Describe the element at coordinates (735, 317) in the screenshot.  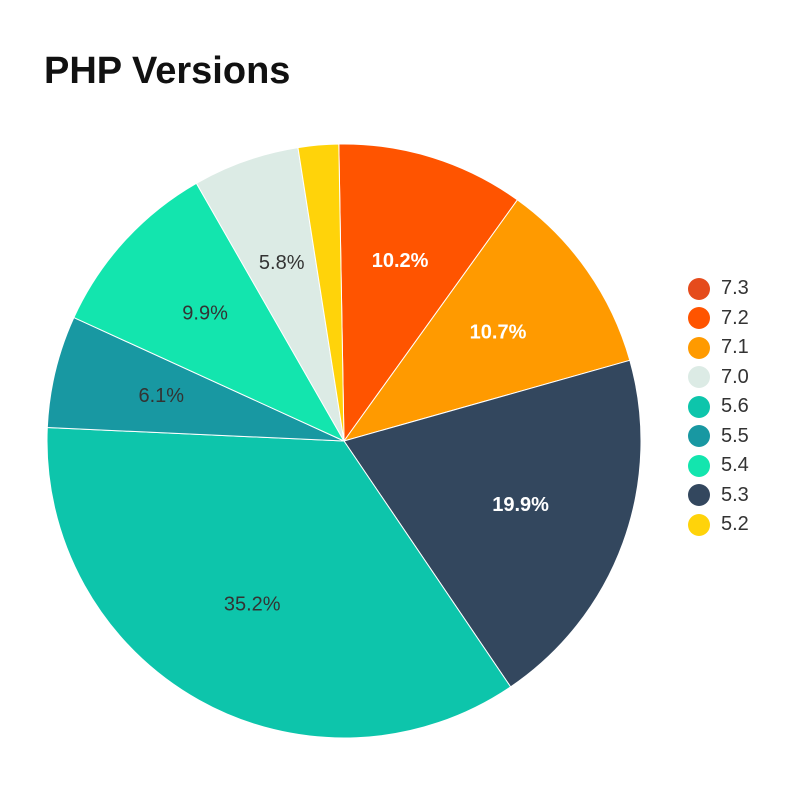
I see `legend-label: 7.2` at that location.